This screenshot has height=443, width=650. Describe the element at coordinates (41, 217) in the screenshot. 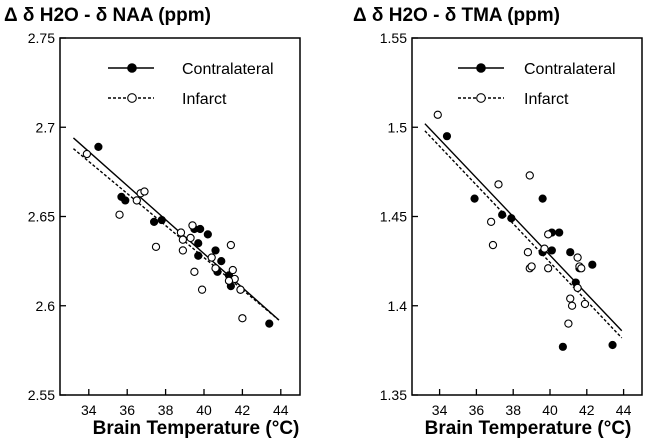

I see `y-tick-label: 2.65` at that location.